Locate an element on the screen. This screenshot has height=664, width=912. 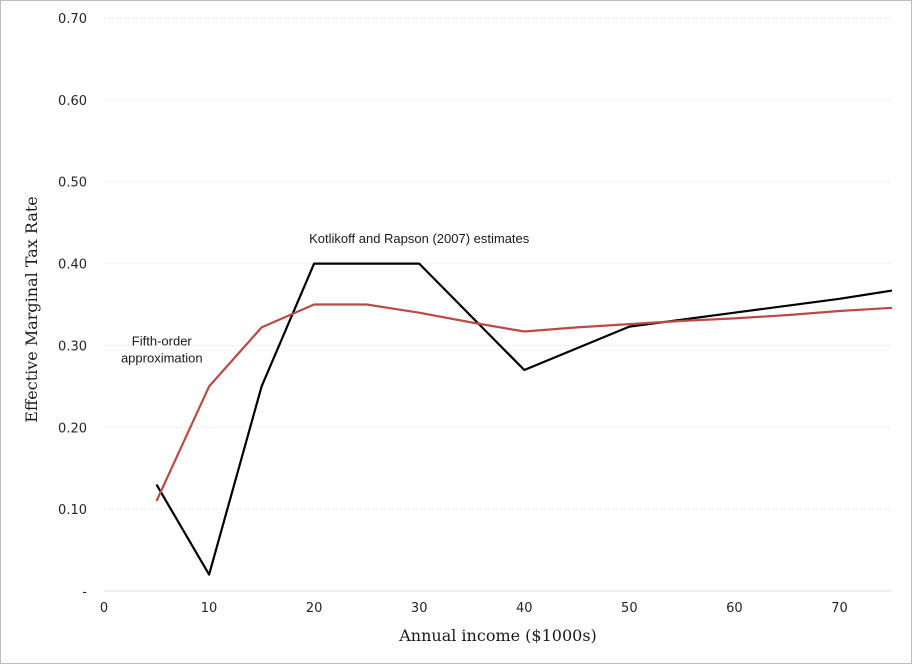
annotation-text: Kotlikoff and Rapson (2007) estimates is located at coordinates (419, 238).